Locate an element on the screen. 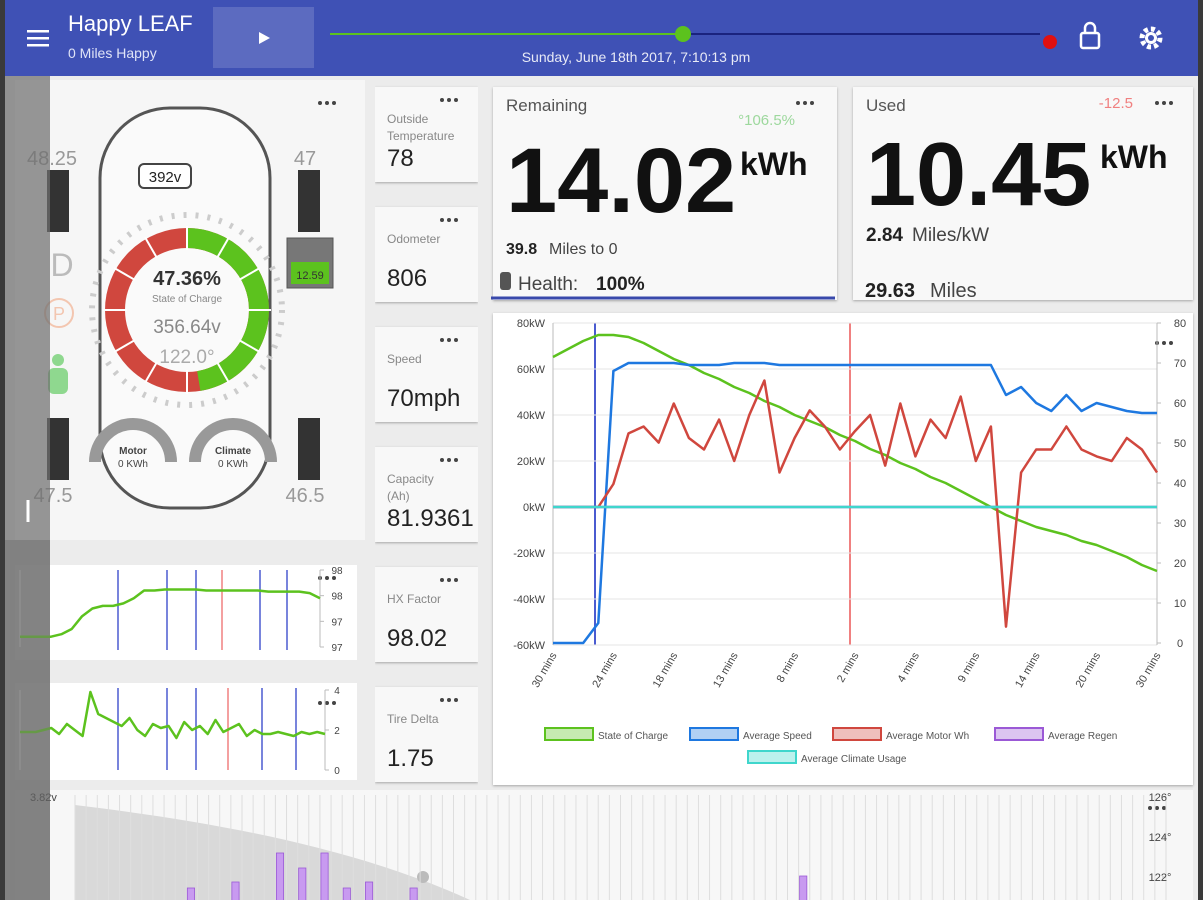  y-tick-label: 98 is located at coordinates (337, 597).